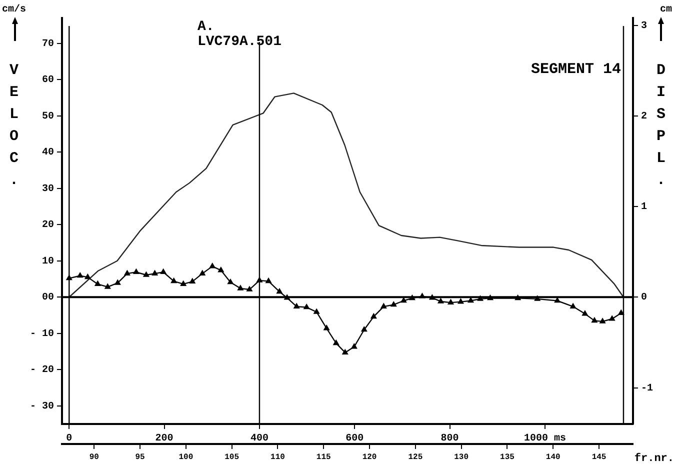  What do you see at coordinates (575, 69) in the screenshot?
I see `text: SEGMENT 14` at bounding box center [575, 69].